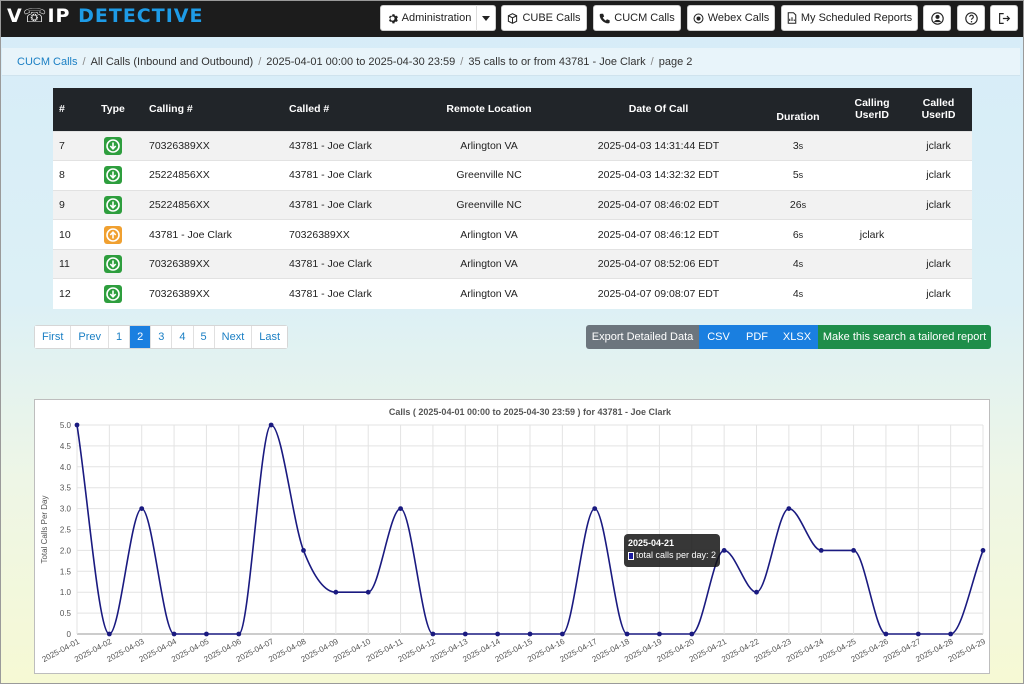 Image resolution: width=1024 pixels, height=684 pixels. What do you see at coordinates (801, 264) in the screenshot?
I see `duration-unit: s` at bounding box center [801, 264].